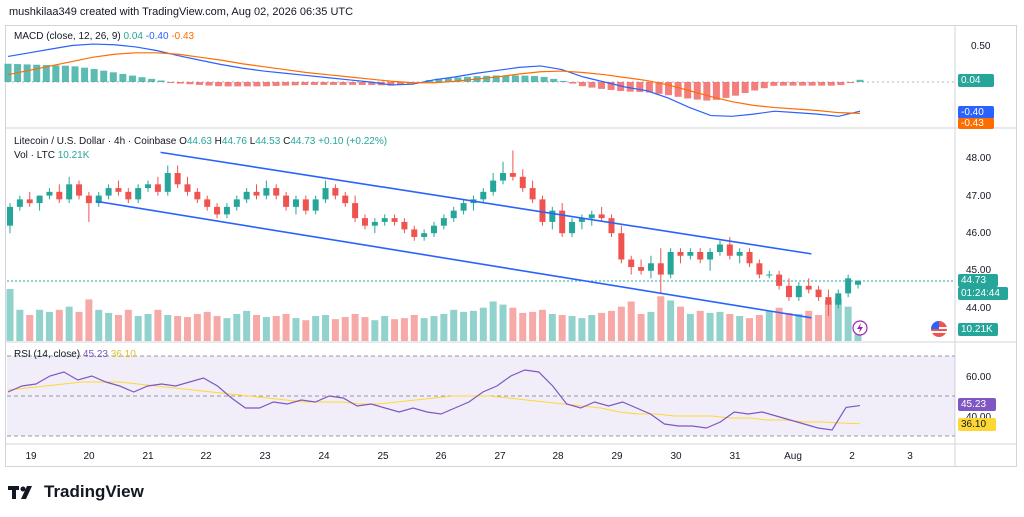 This screenshot has height=517, width=1024. What do you see at coordinates (206, 456) in the screenshot?
I see `x-axis-label: 22` at bounding box center [206, 456].